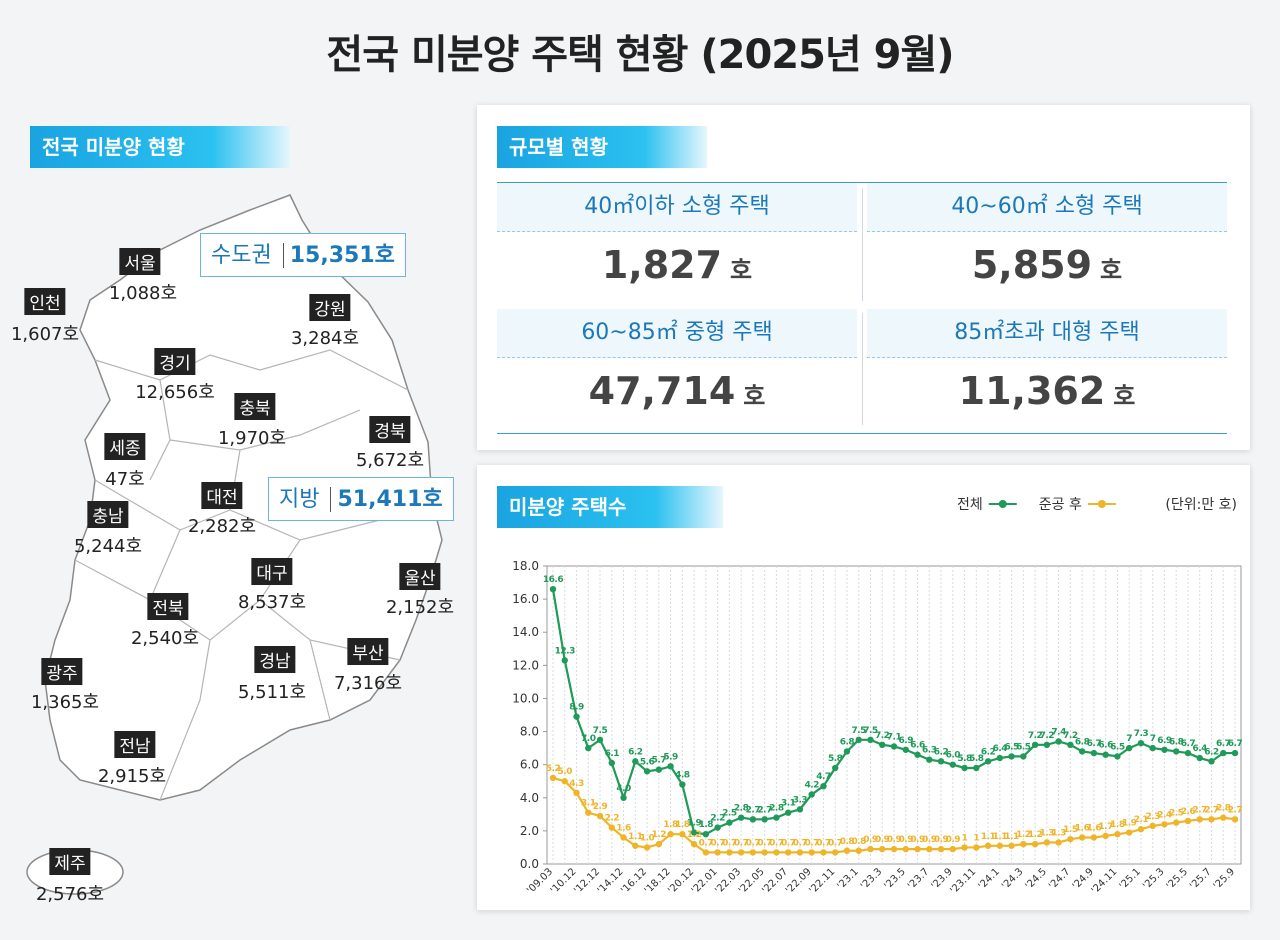  Describe the element at coordinates (635, 752) in the screenshot. I see `value-label: 6.2` at that location.